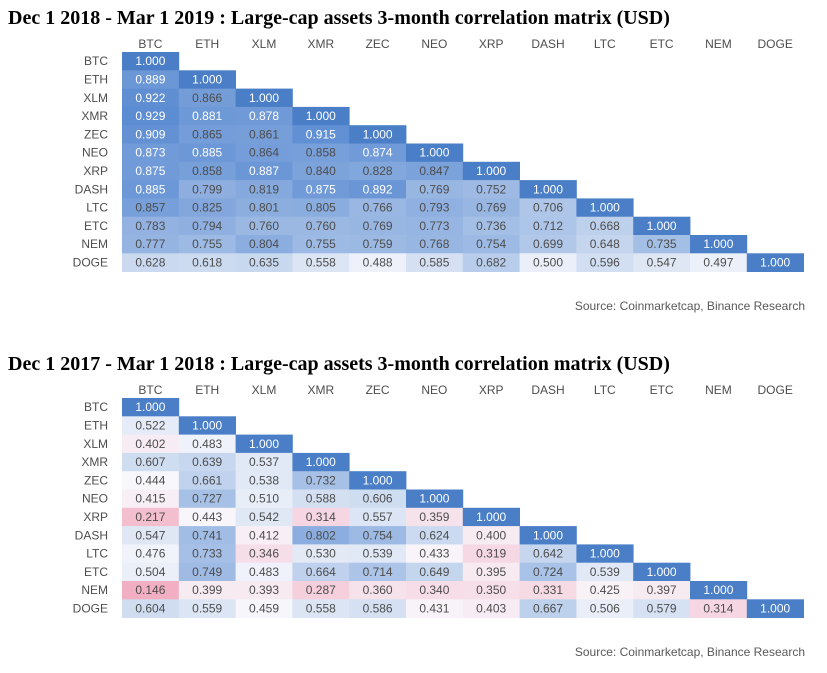 The width and height of the screenshot is (827, 673). What do you see at coordinates (662, 244) in the screenshot?
I see `cell-nem-etc` at bounding box center [662, 244].